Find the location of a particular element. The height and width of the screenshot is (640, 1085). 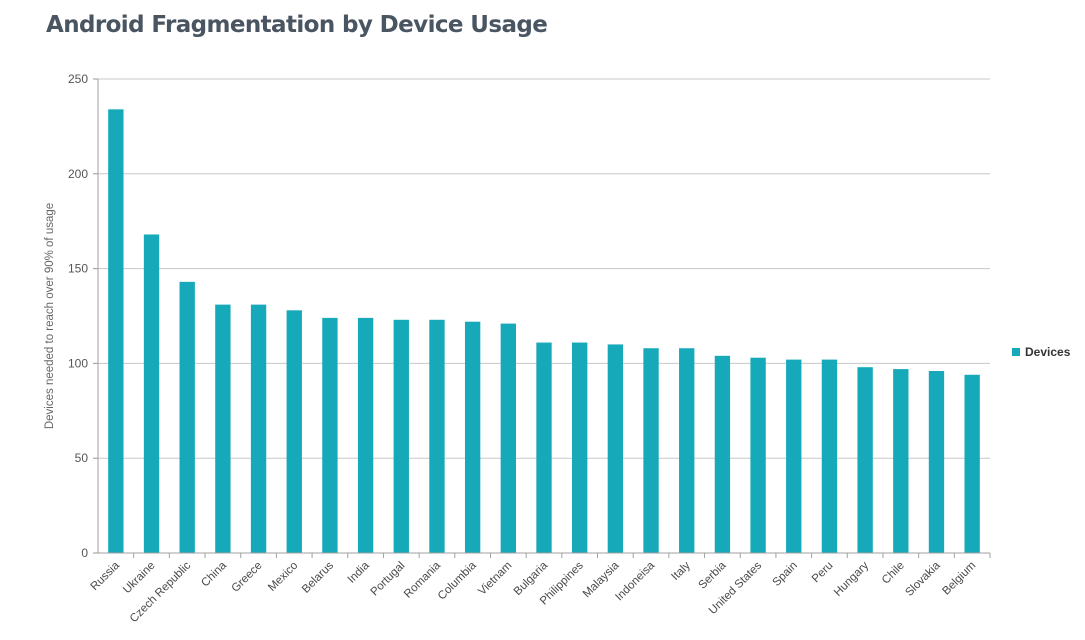

x-tick-label: India is located at coordinates (359, 572).